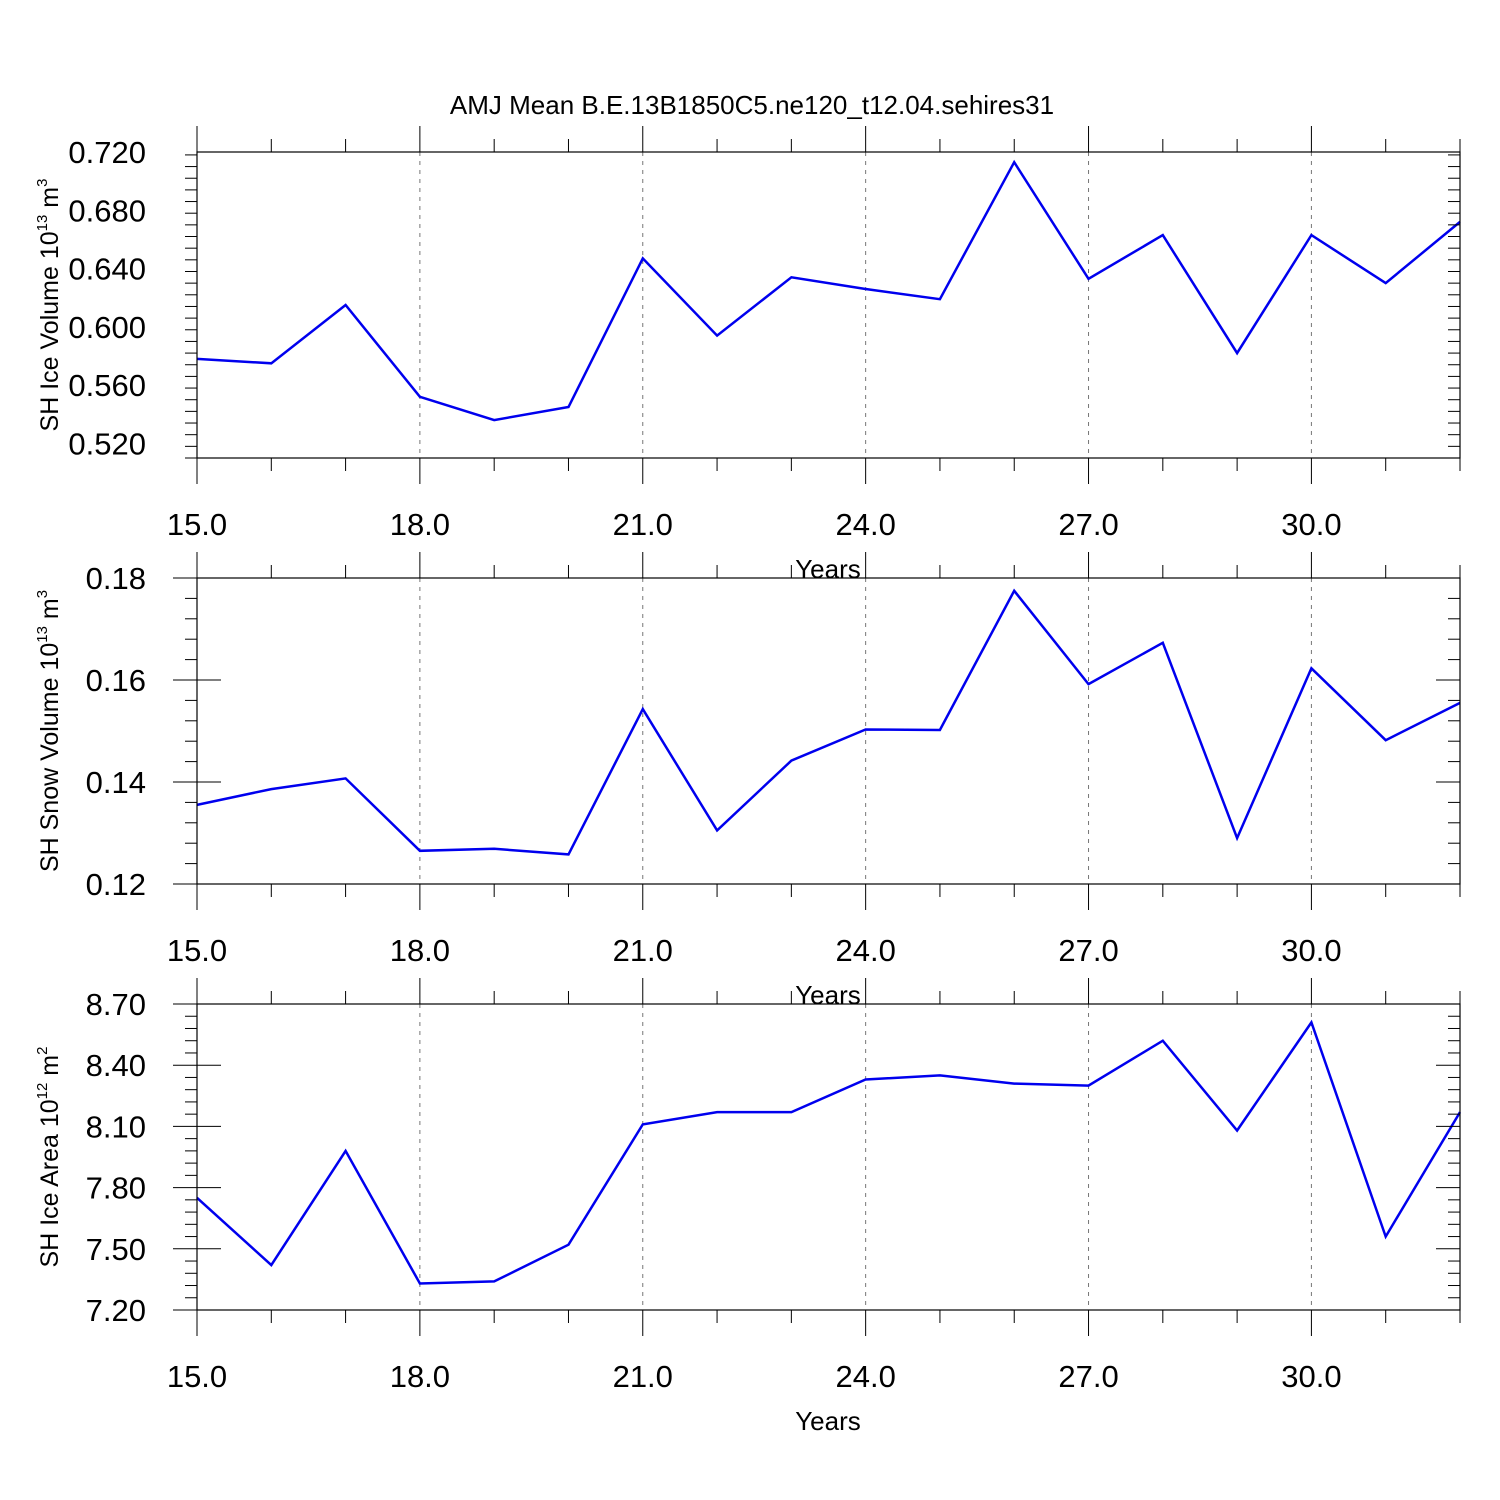 This screenshot has height=1500, width=1500. What do you see at coordinates (1088, 524) in the screenshot?
I see `ice-volume-x-tick-label: 27.0` at bounding box center [1088, 524].